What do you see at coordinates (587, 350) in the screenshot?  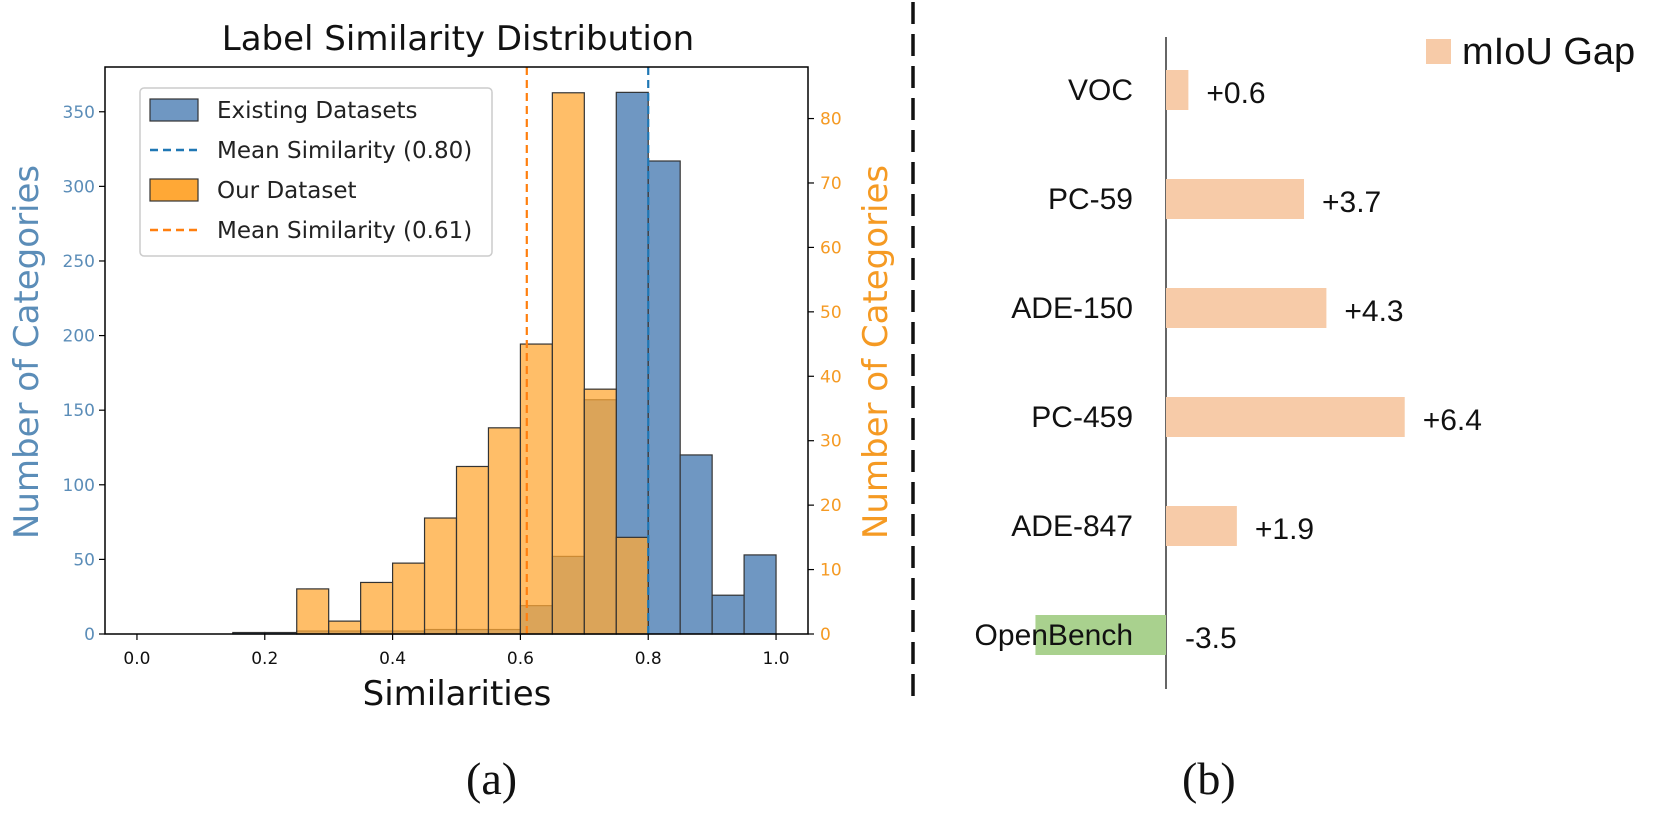 I see `mean-lines` at bounding box center [587, 350].